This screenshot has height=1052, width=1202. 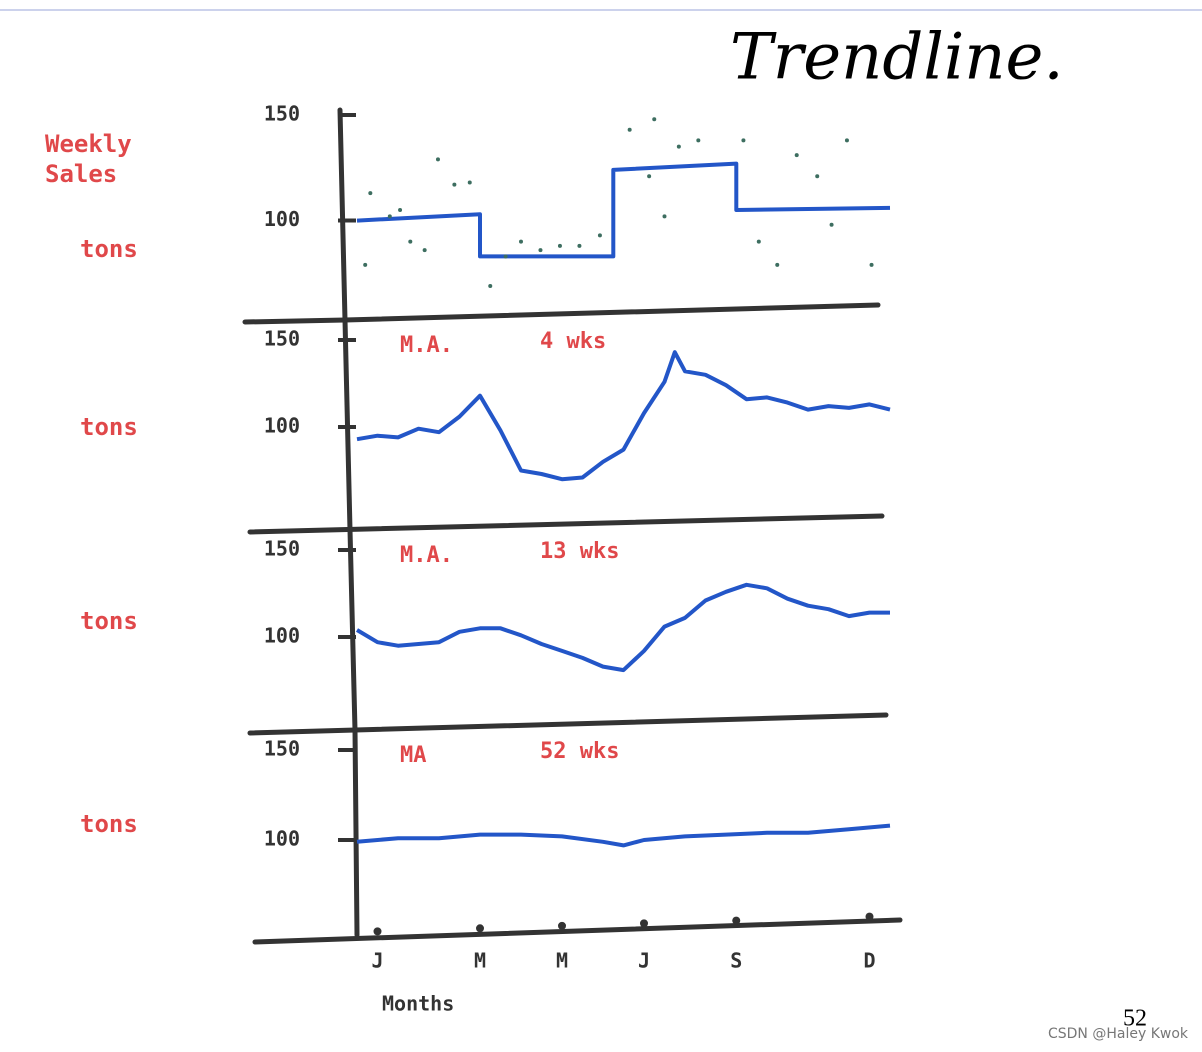 I want to click on page-number: 52, so click(x=1135, y=1019).